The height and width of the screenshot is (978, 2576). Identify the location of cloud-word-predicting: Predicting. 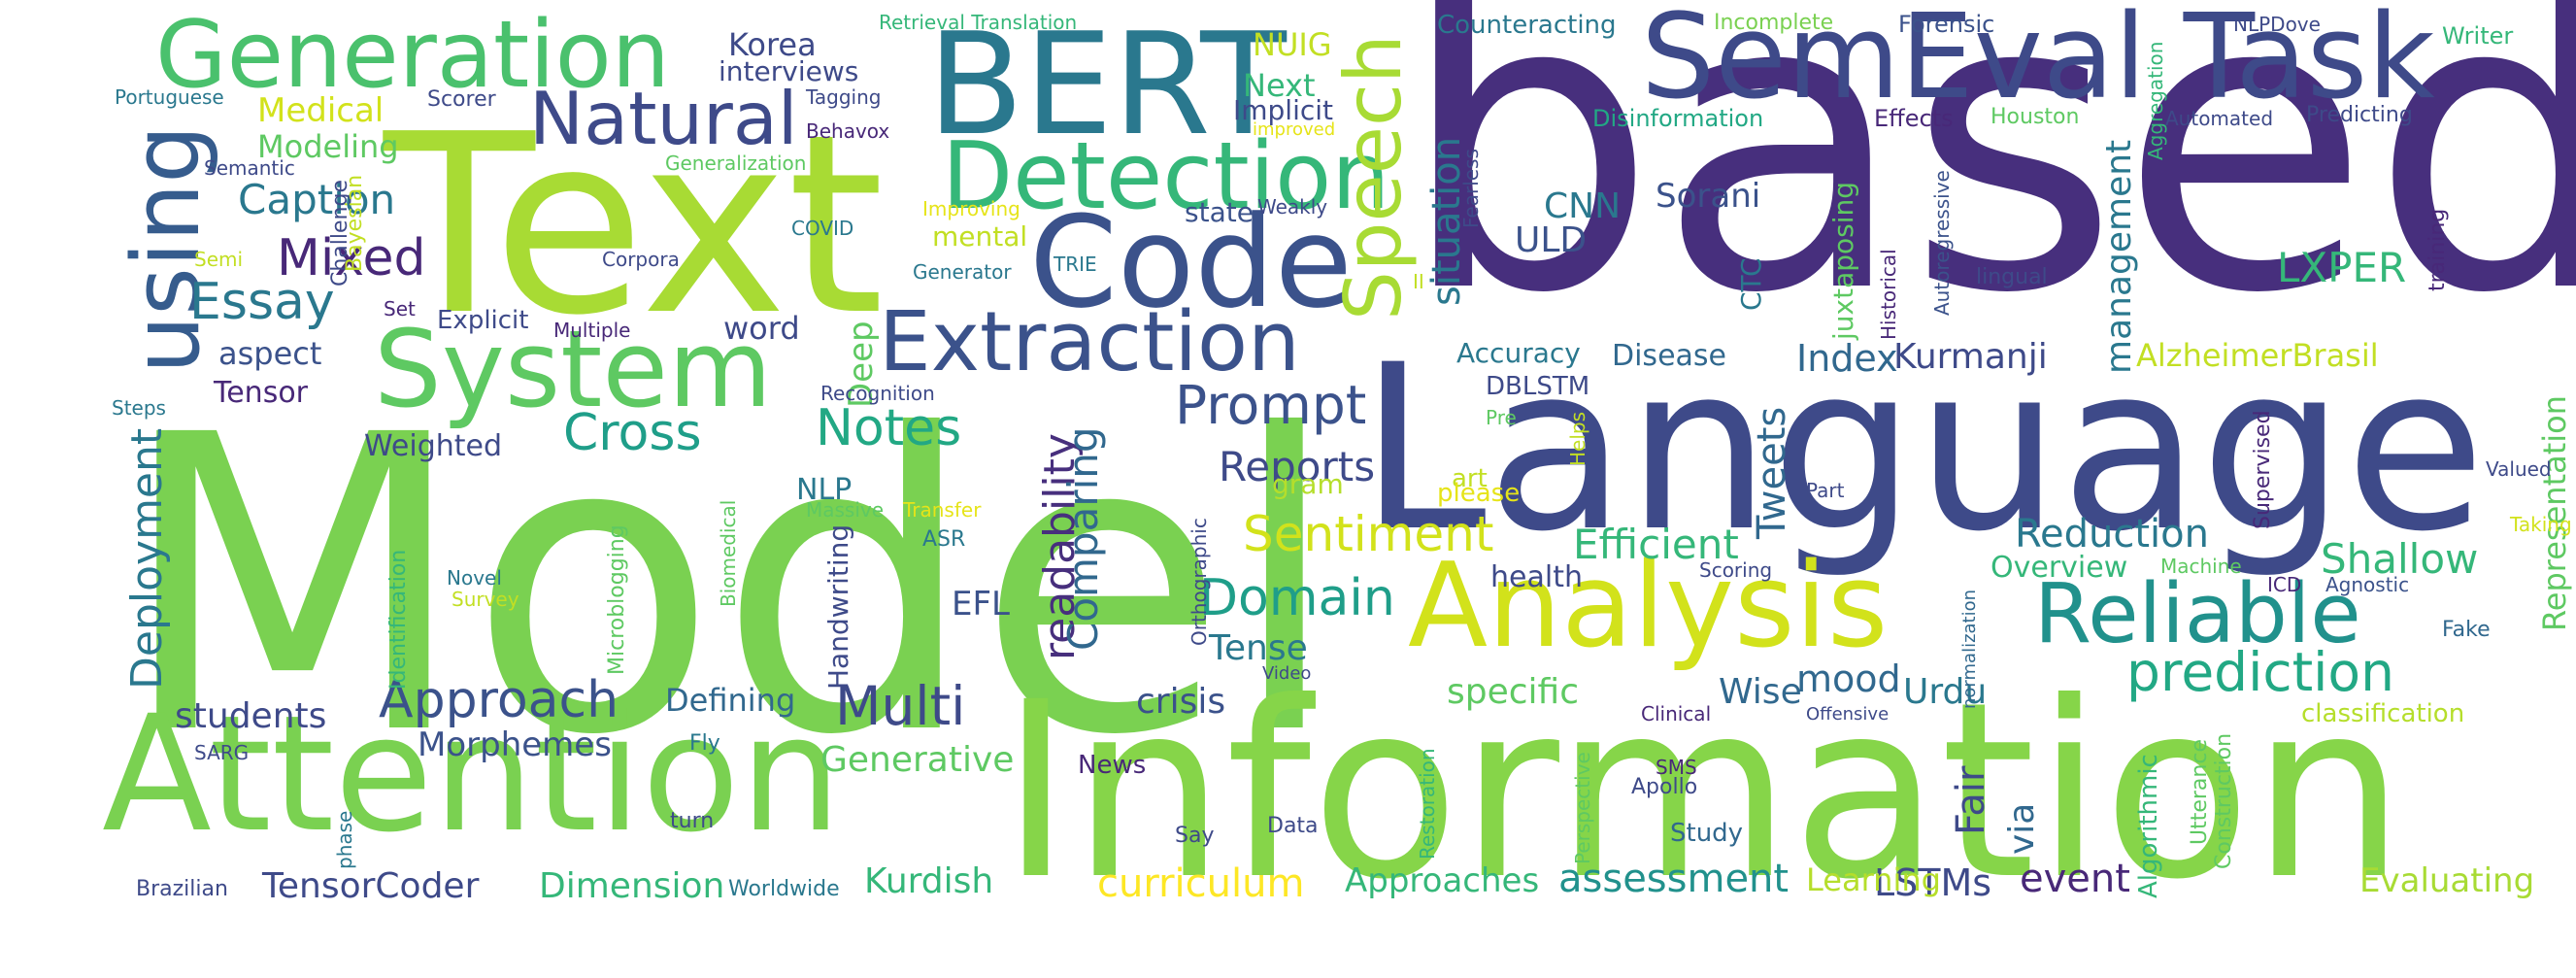
(2360, 115).